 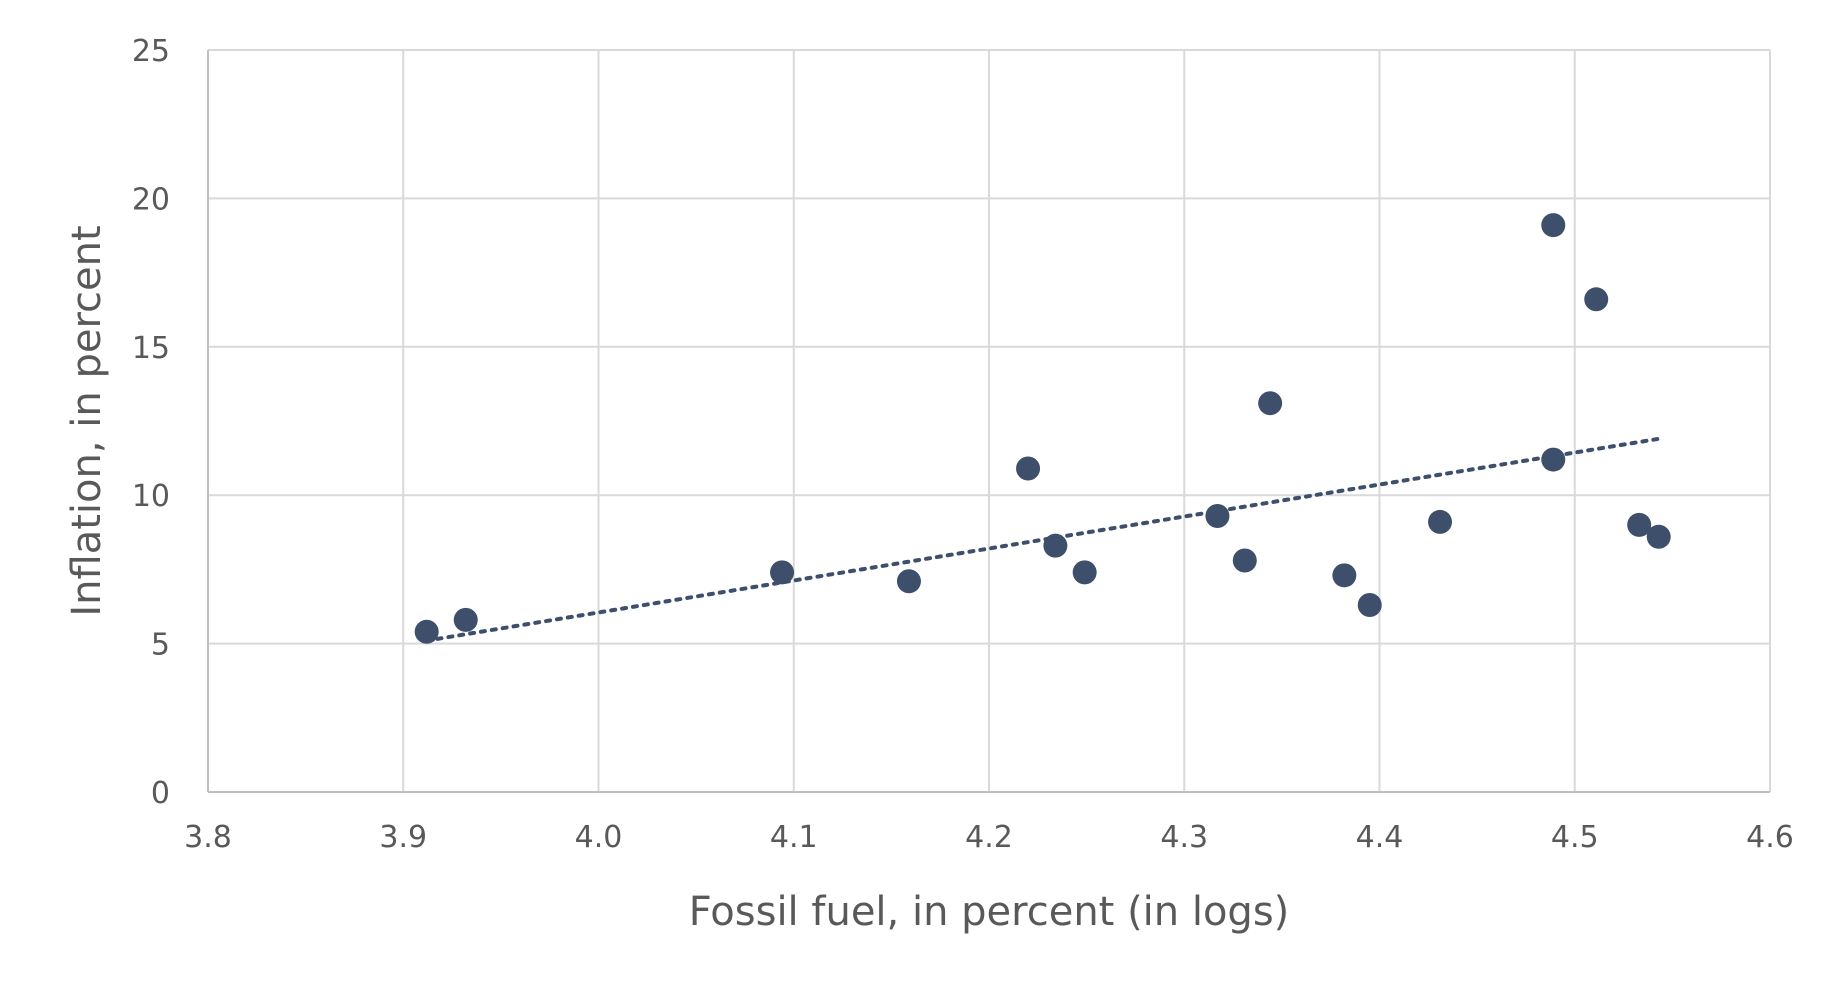 What do you see at coordinates (599, 837) in the screenshot?
I see `x-tick-label: 4.0` at bounding box center [599, 837].